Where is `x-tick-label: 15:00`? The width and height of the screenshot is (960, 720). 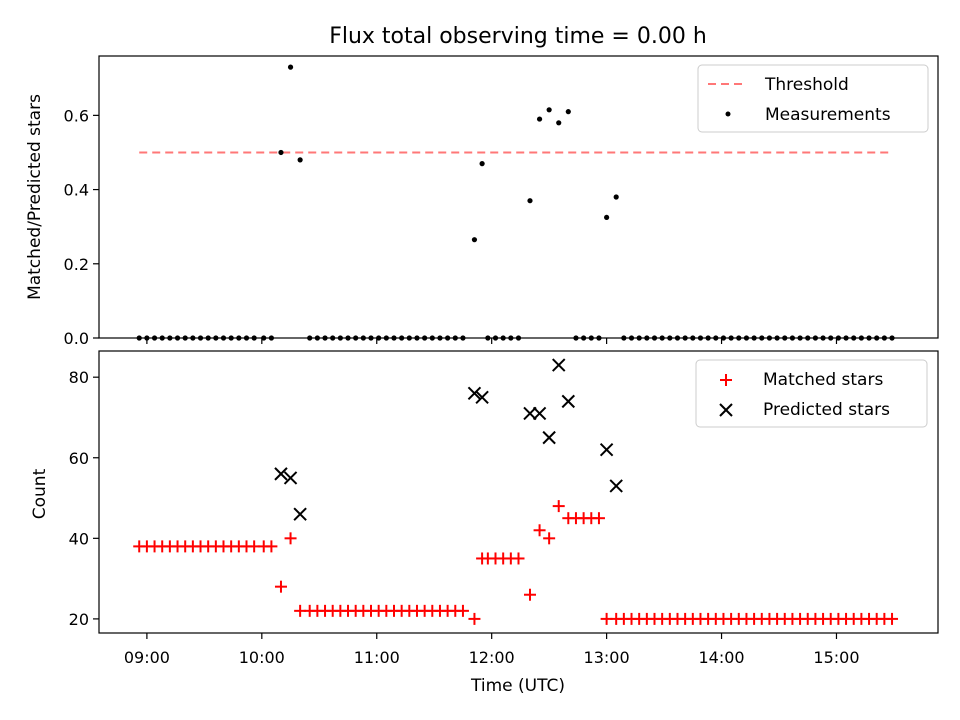 x-tick-label: 15:00 is located at coordinates (836, 657).